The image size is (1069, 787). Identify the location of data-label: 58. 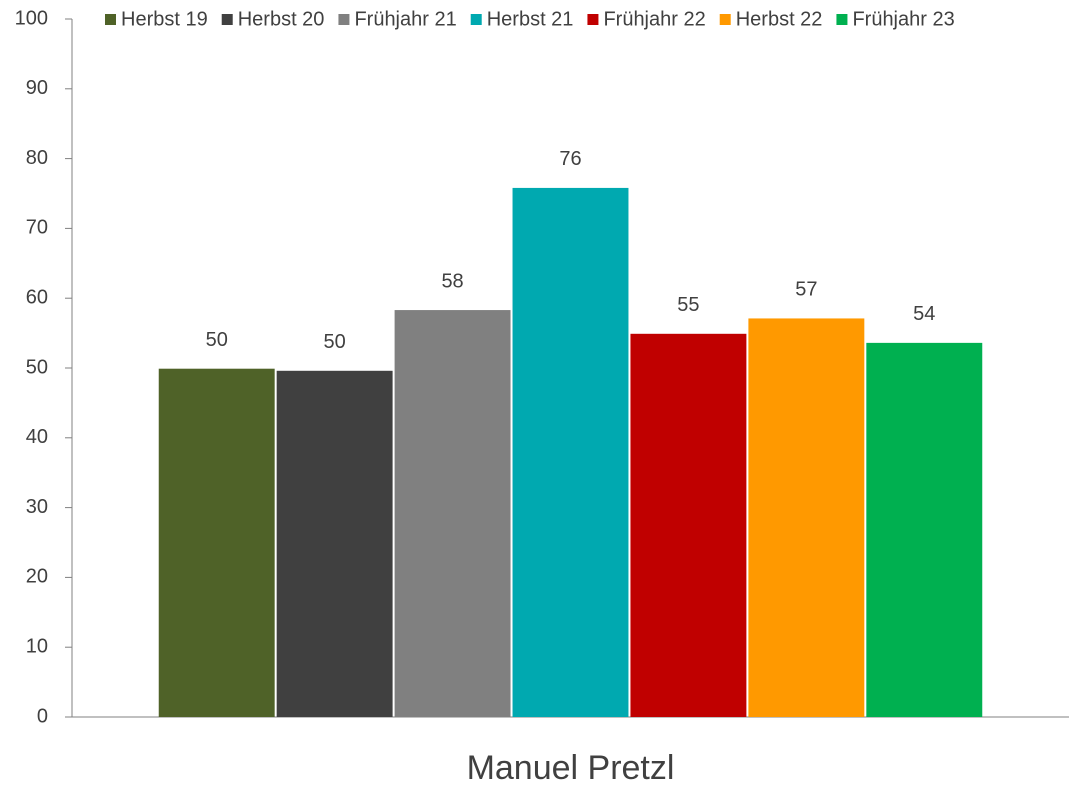
(452, 281).